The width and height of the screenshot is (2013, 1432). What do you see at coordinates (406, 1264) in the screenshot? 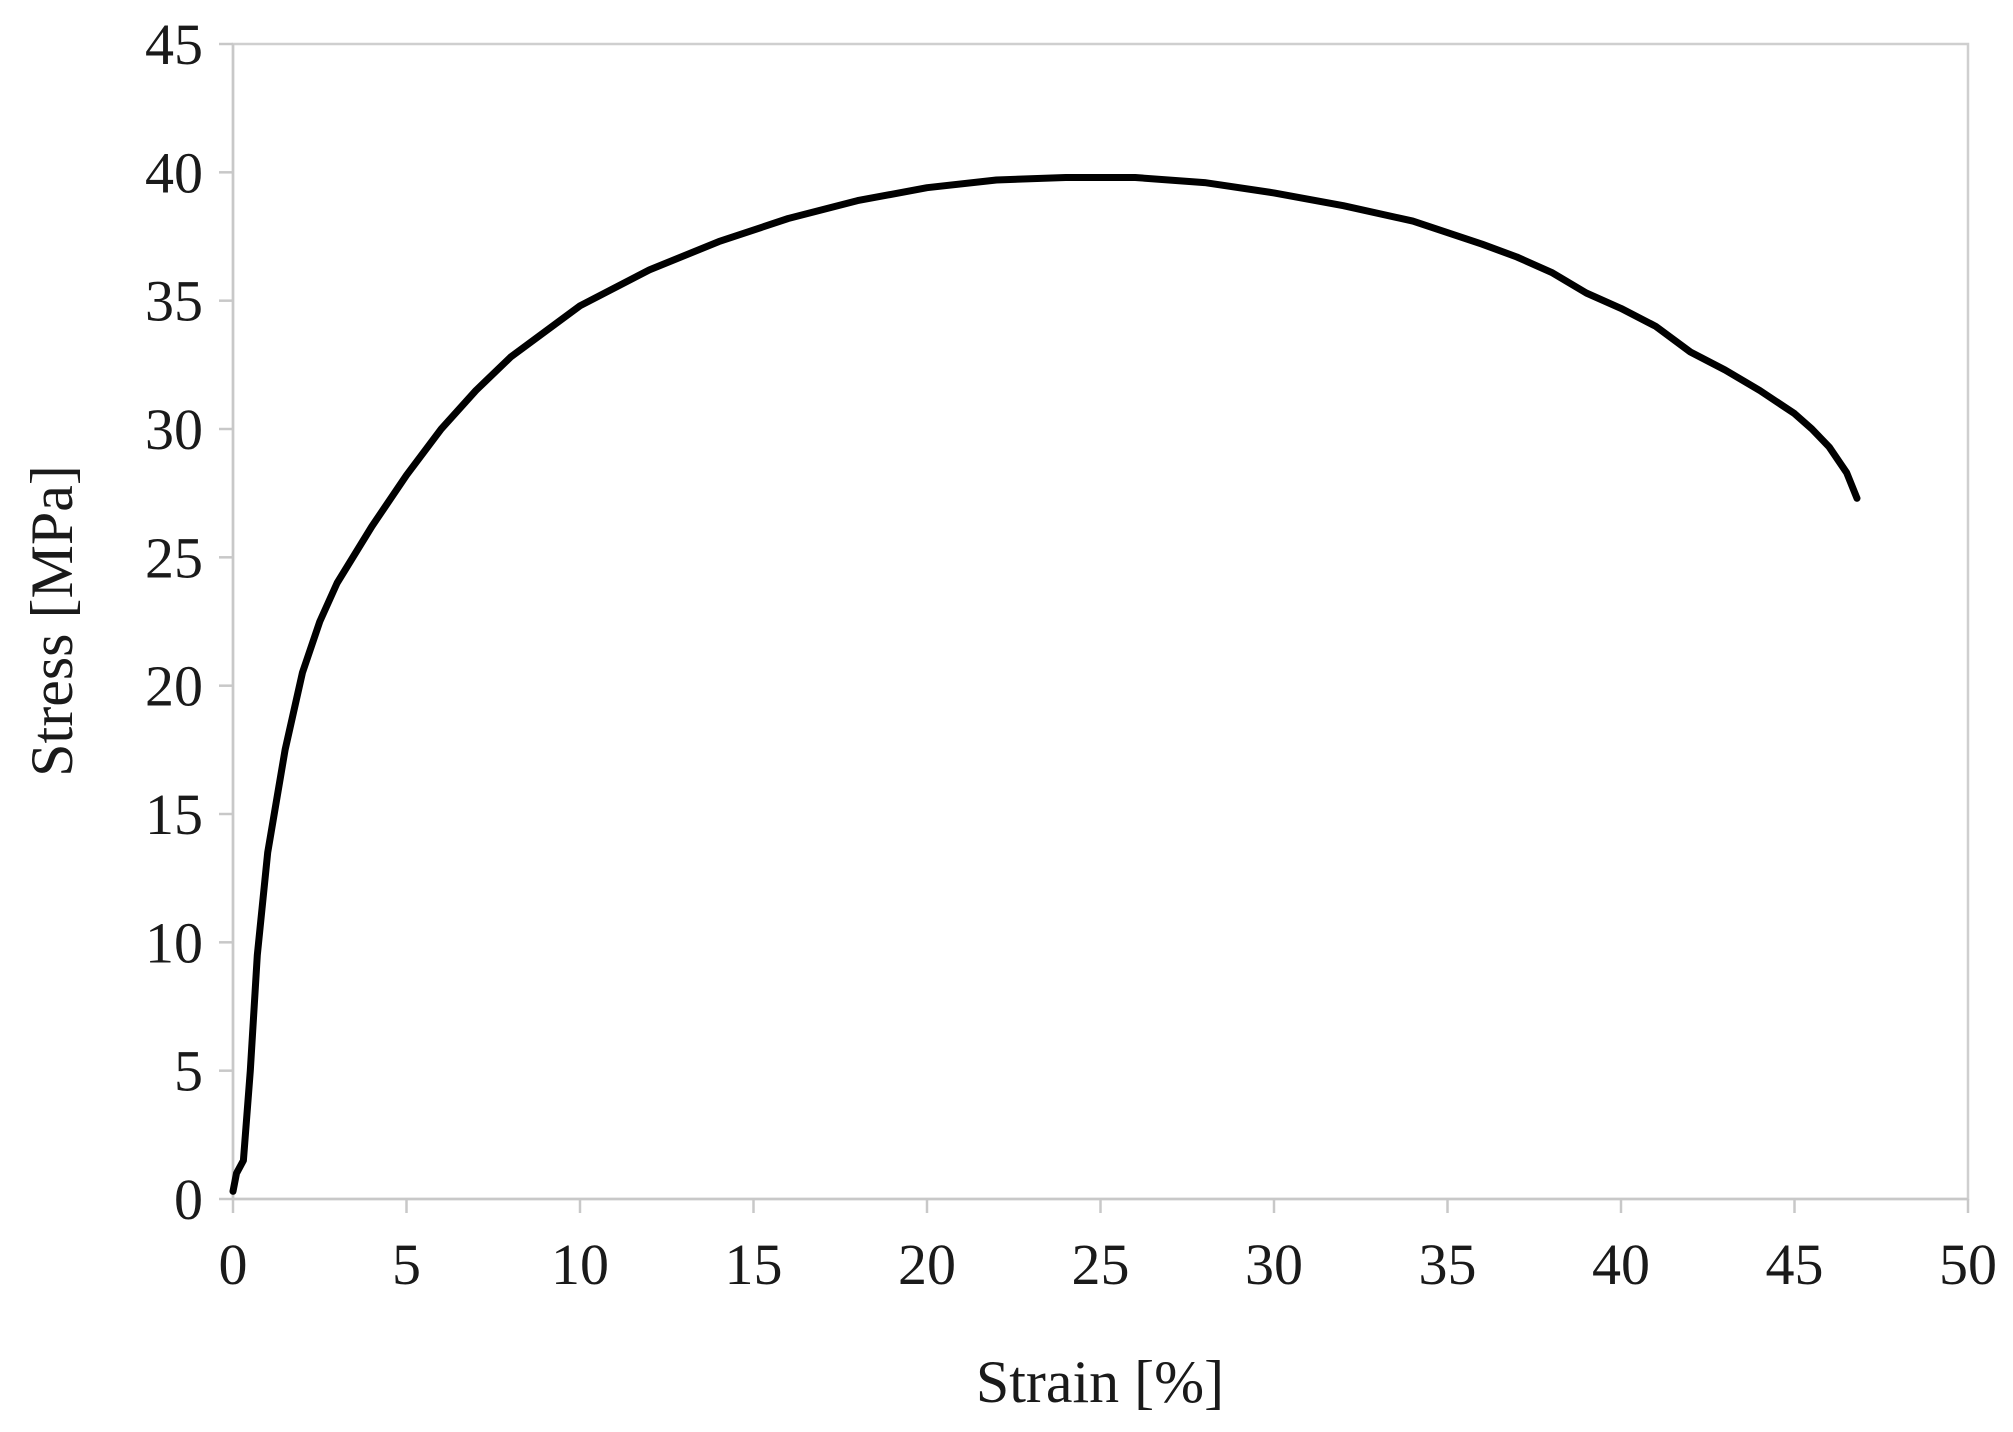
I see `x-tick-label: 5` at bounding box center [406, 1264].